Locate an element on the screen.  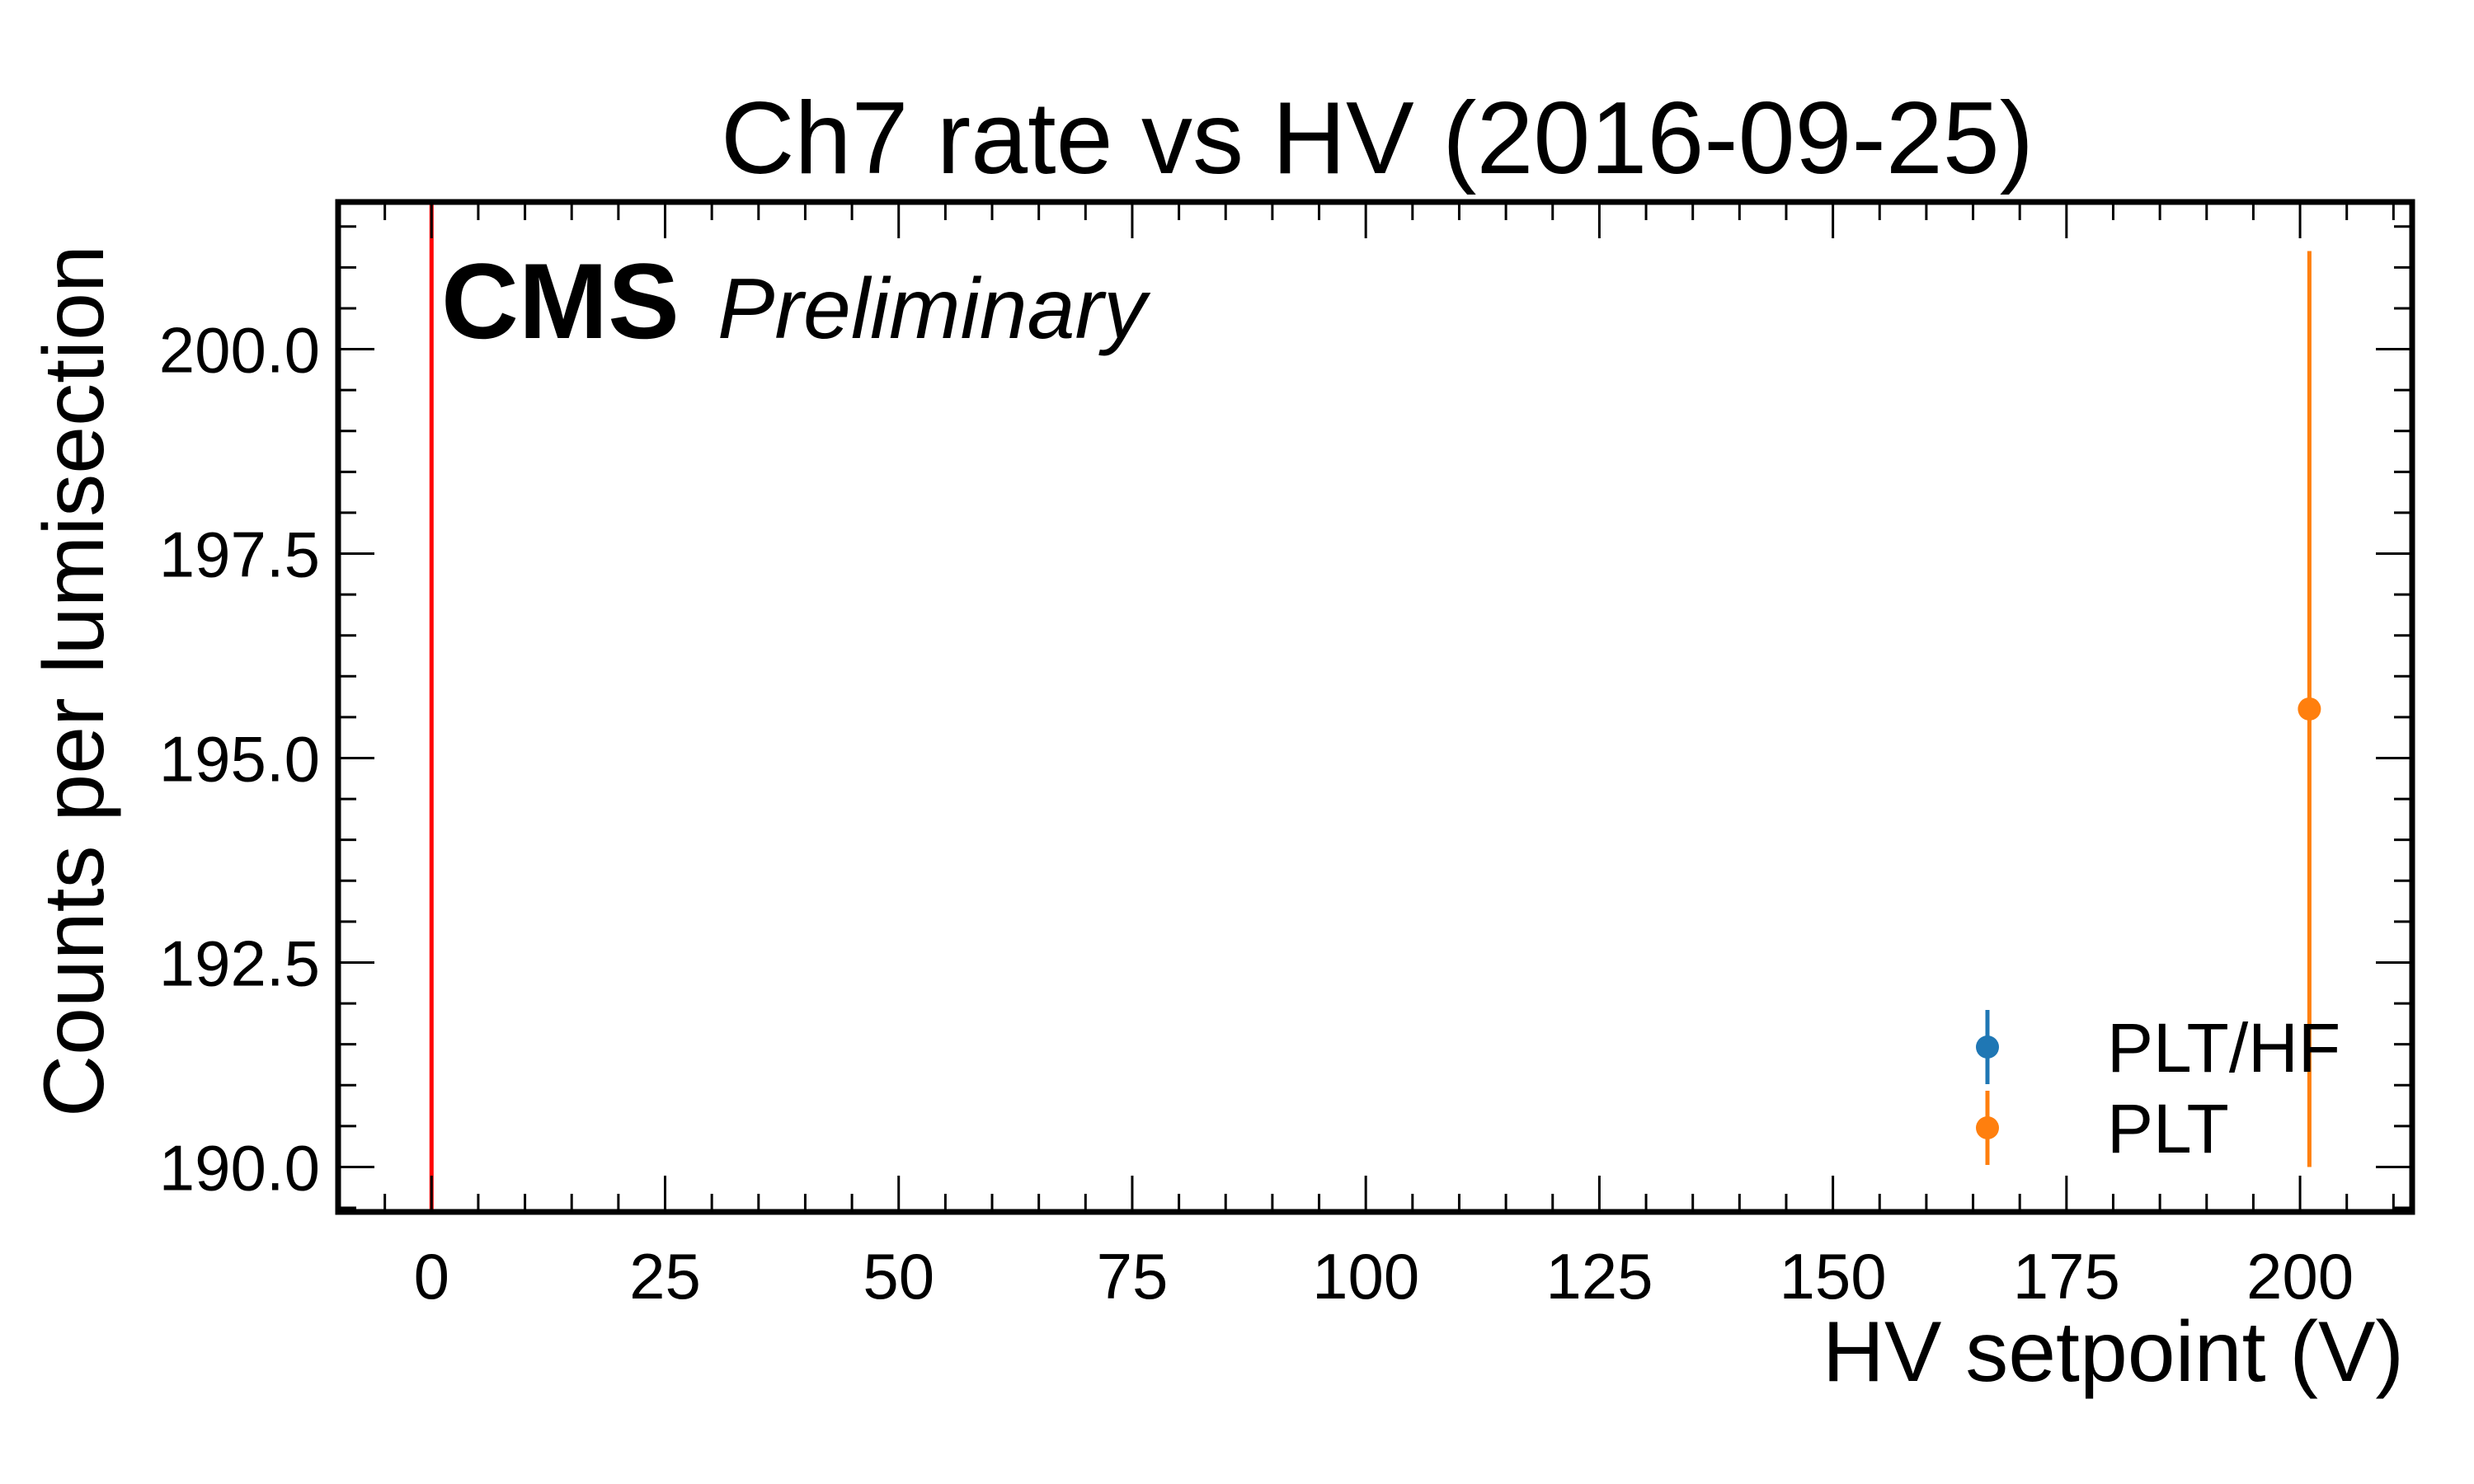
x-tick-label: 100 is located at coordinates (1365, 1276).